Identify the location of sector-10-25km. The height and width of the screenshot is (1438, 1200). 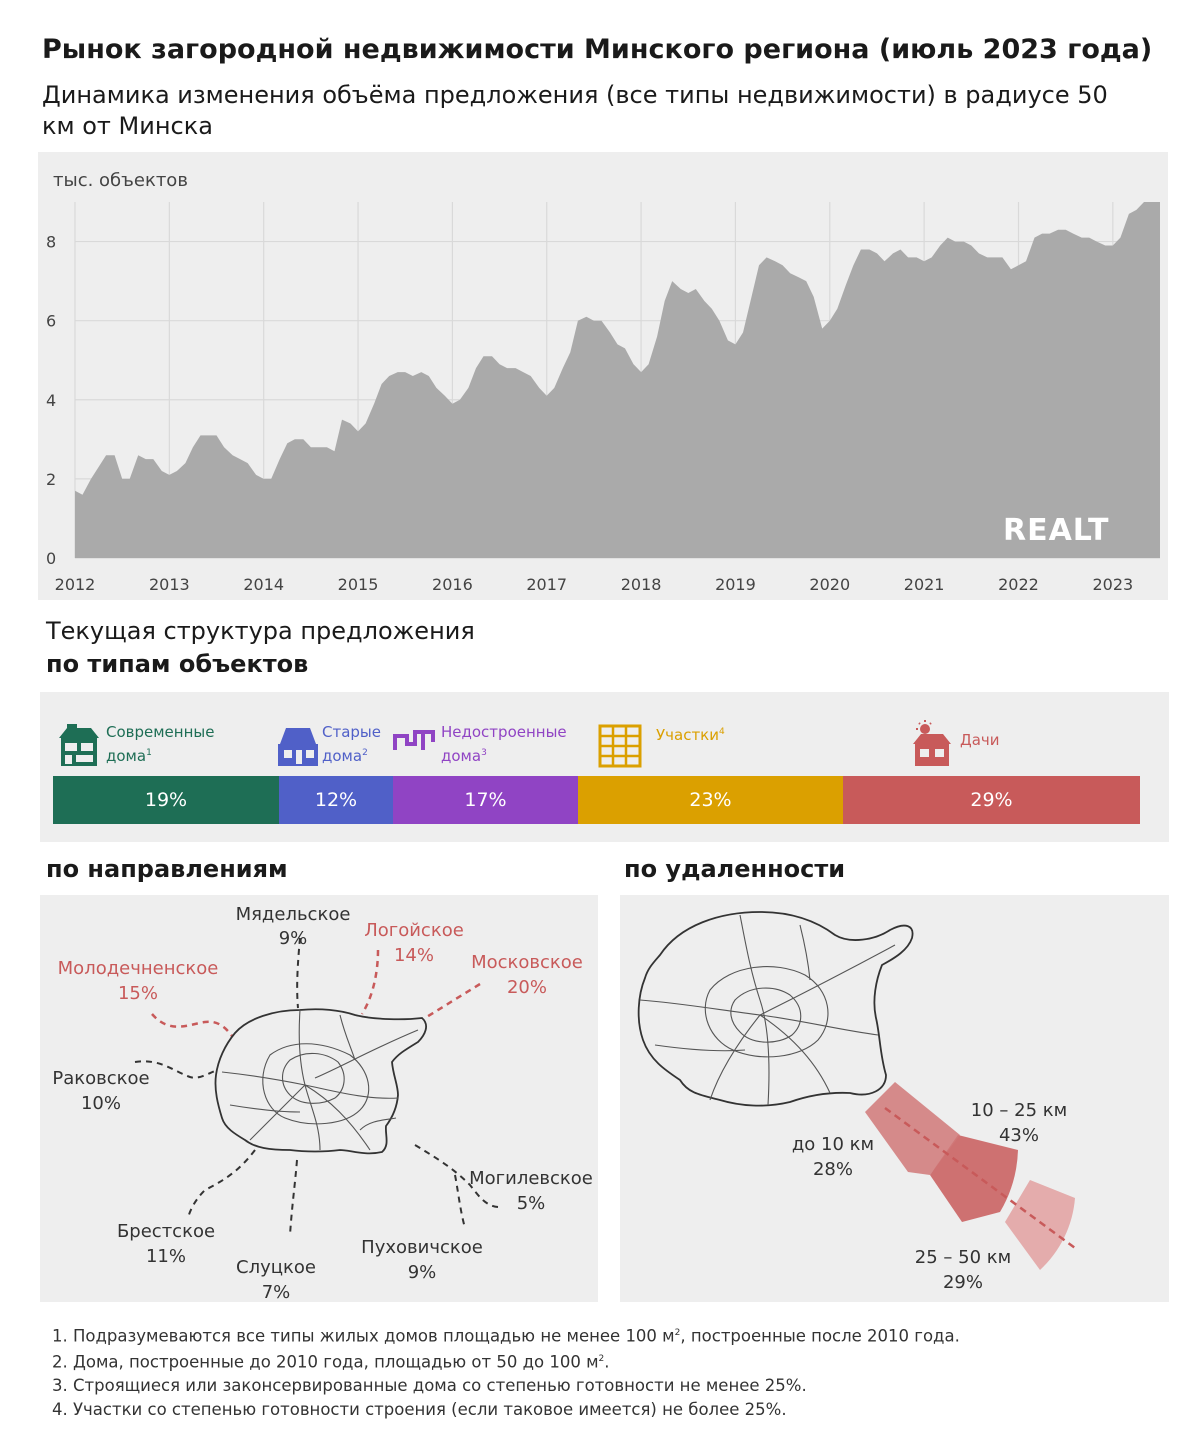
(974, 1178).